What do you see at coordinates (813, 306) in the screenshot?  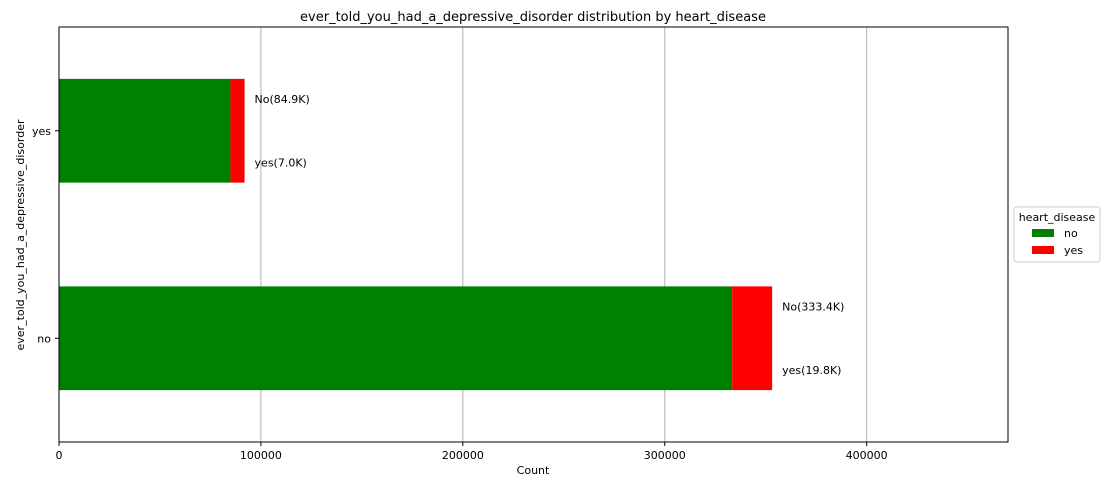 I see `data-label: No(333.4K)` at bounding box center [813, 306].